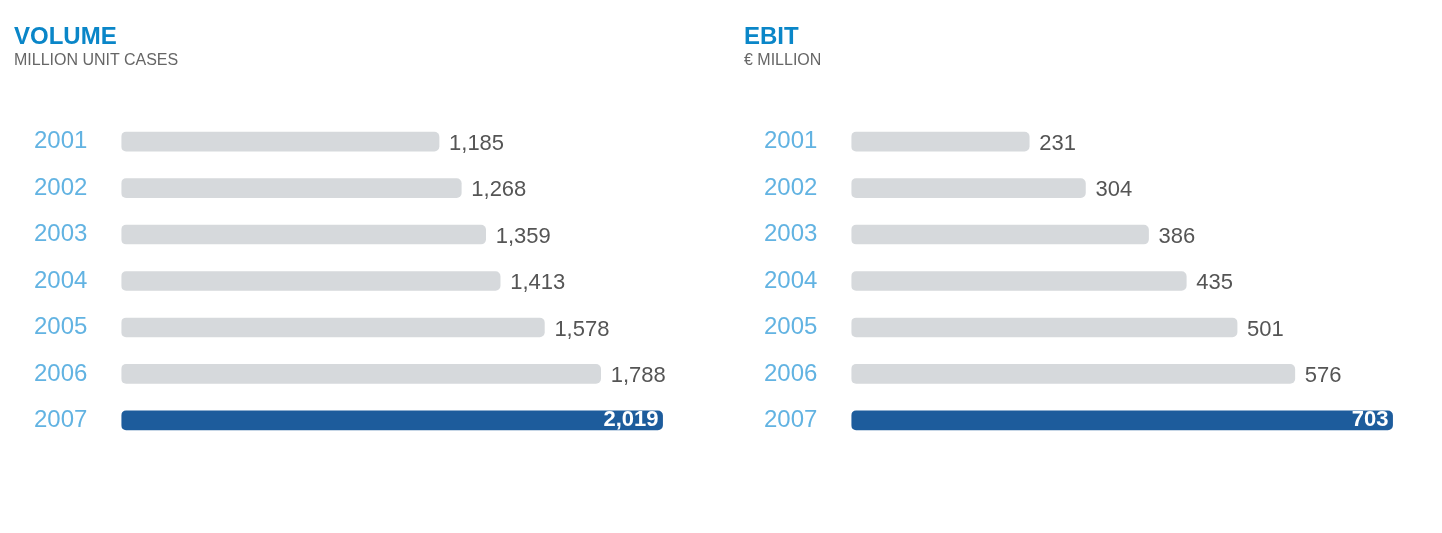 This screenshot has height=533, width=1442. Describe the element at coordinates (538, 282) in the screenshot. I see `data-label: 1,413` at that location.